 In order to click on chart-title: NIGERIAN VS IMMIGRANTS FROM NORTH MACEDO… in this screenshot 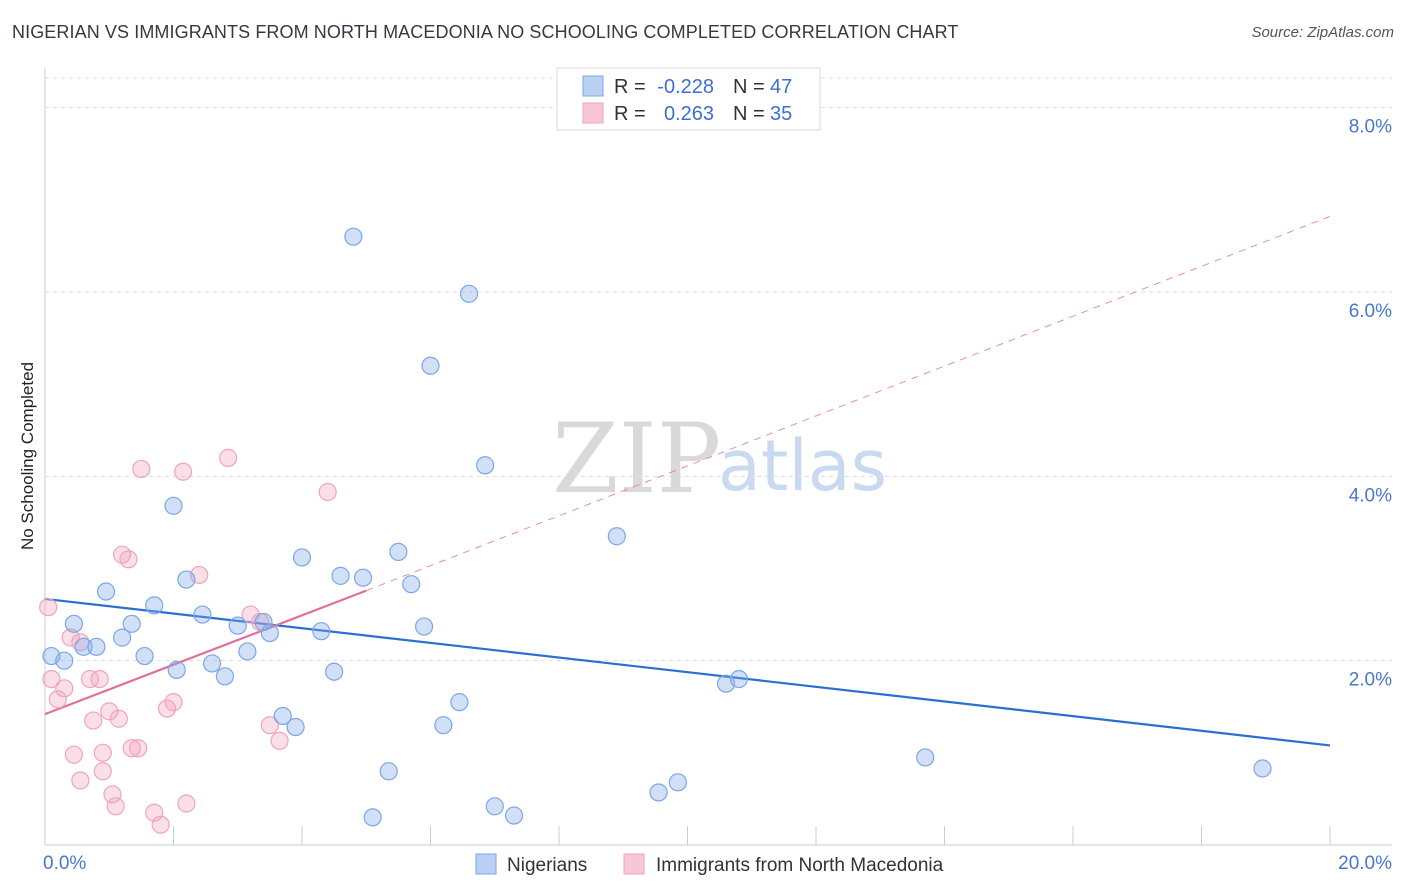, I will do `click(485, 32)`.